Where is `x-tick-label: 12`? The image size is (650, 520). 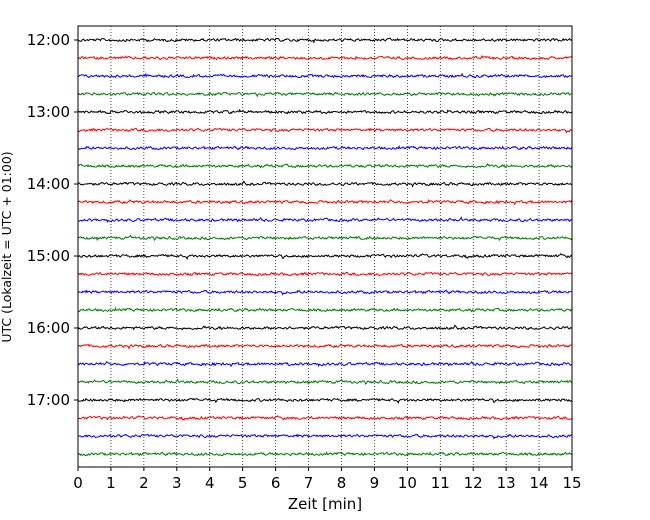 x-tick-label: 12 is located at coordinates (473, 483).